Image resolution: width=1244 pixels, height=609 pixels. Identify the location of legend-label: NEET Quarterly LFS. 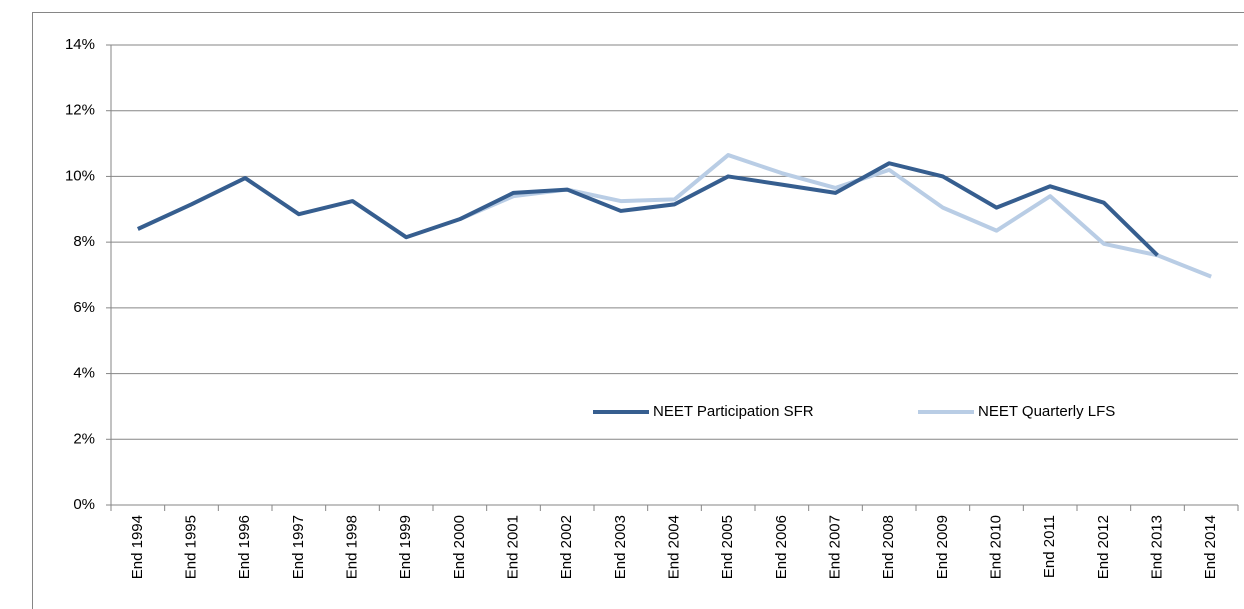
(1046, 411).